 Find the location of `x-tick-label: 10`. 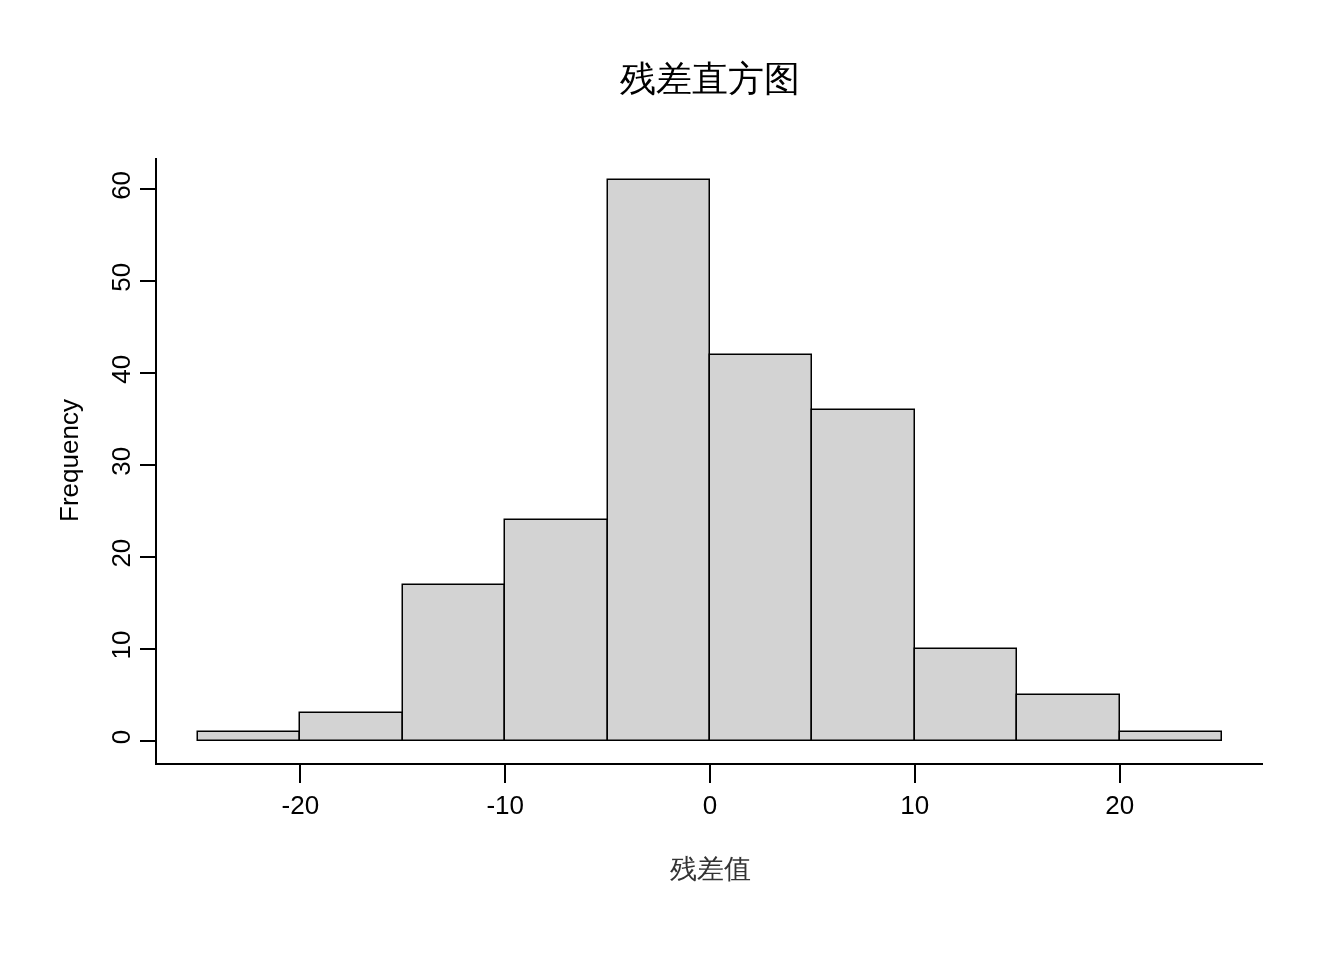

x-tick-label: 10 is located at coordinates (915, 804).